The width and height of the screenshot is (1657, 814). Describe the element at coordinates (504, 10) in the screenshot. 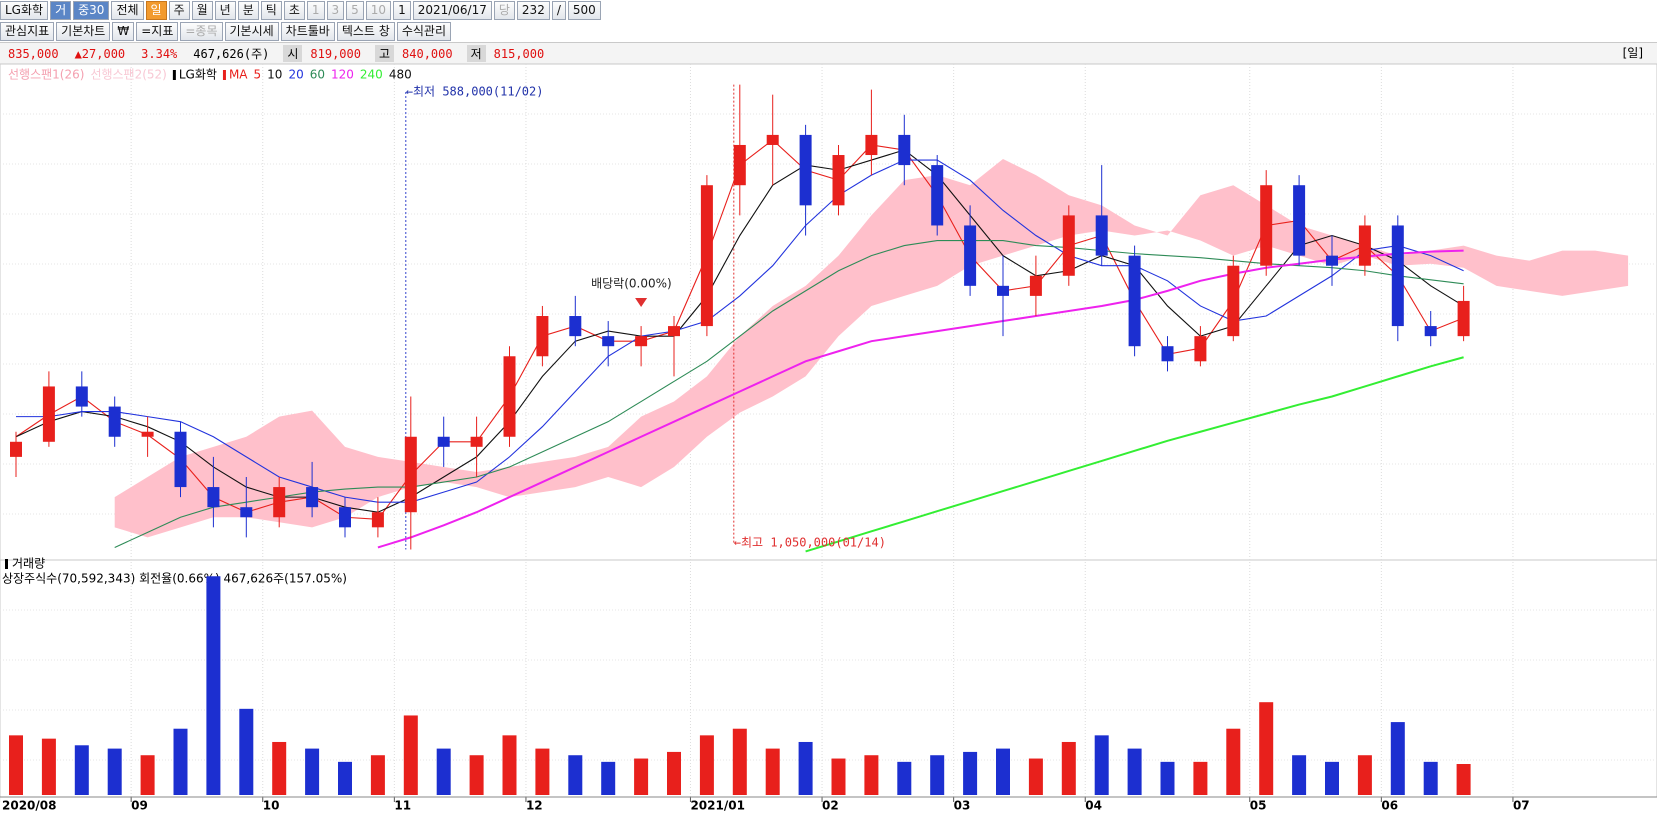

I see `toolbar-button: 당` at that location.